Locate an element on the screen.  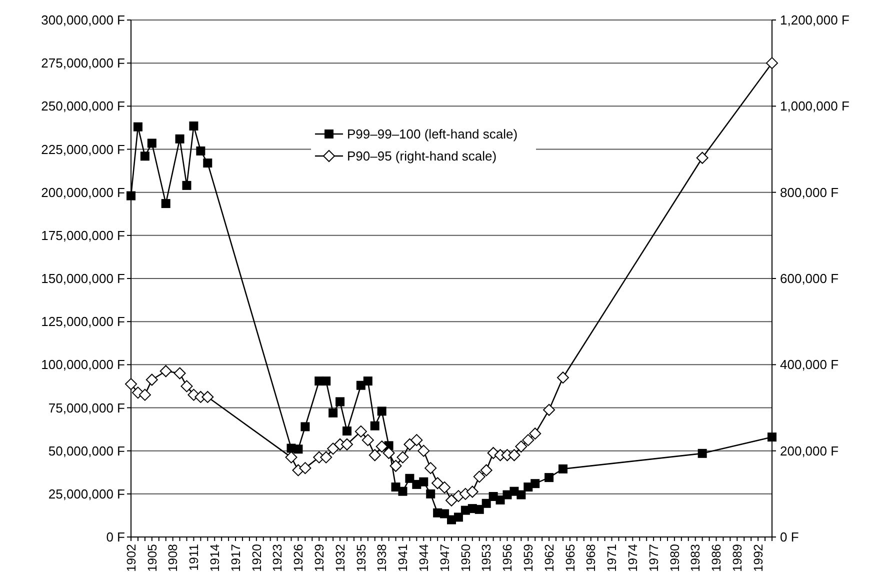
x-tick-label: 1905 is located at coordinates (152, 558).